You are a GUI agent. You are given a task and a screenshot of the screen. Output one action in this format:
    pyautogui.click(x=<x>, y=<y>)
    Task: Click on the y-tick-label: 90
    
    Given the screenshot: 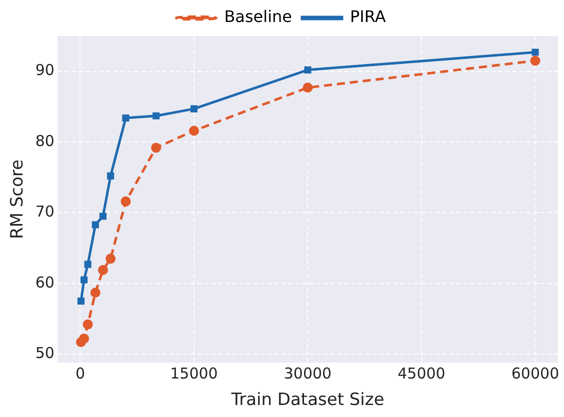 What is the action you would take?
    pyautogui.click(x=44, y=70)
    